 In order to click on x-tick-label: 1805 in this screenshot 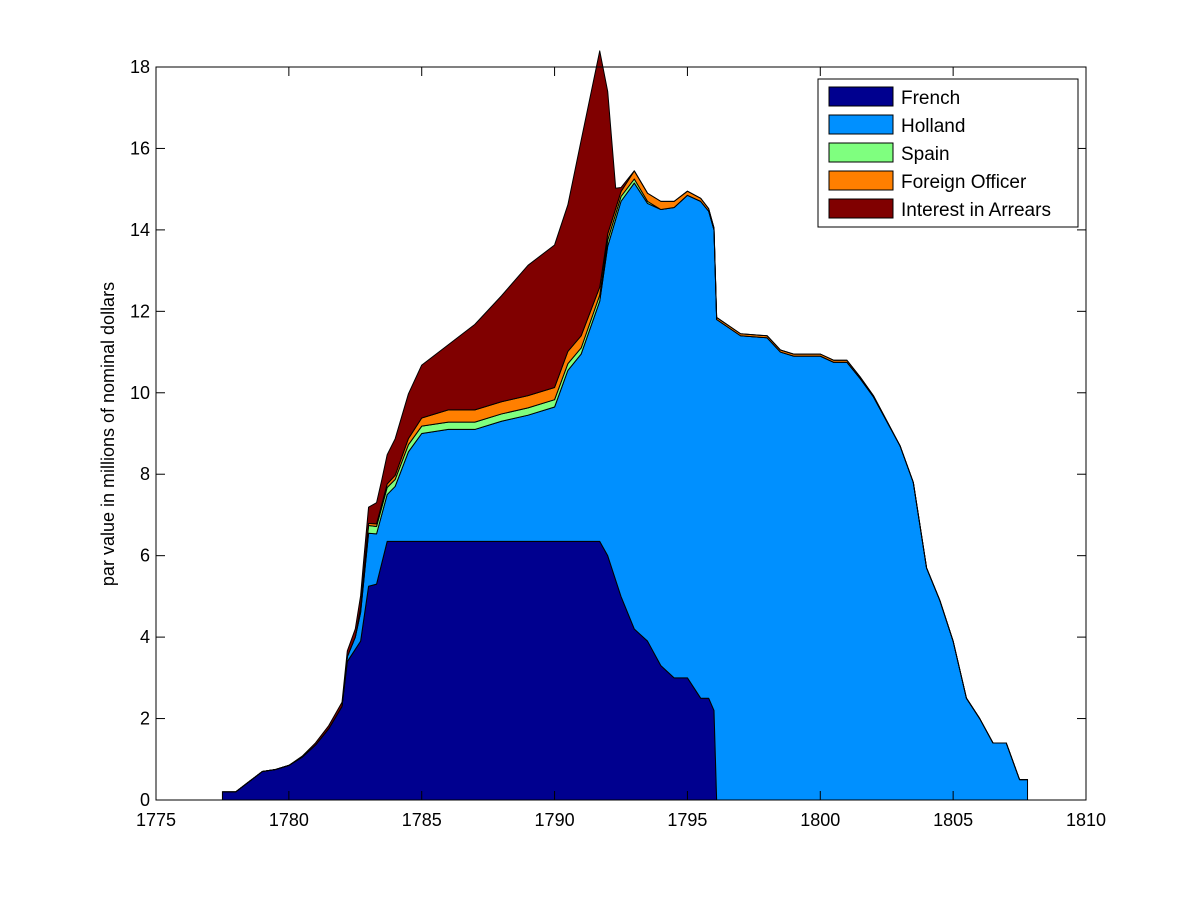, I will do `click(953, 820)`.